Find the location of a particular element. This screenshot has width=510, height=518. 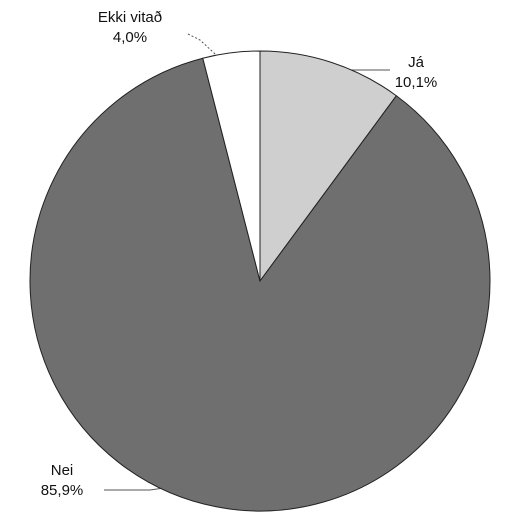

slice-label: Nei is located at coordinates (62, 470).